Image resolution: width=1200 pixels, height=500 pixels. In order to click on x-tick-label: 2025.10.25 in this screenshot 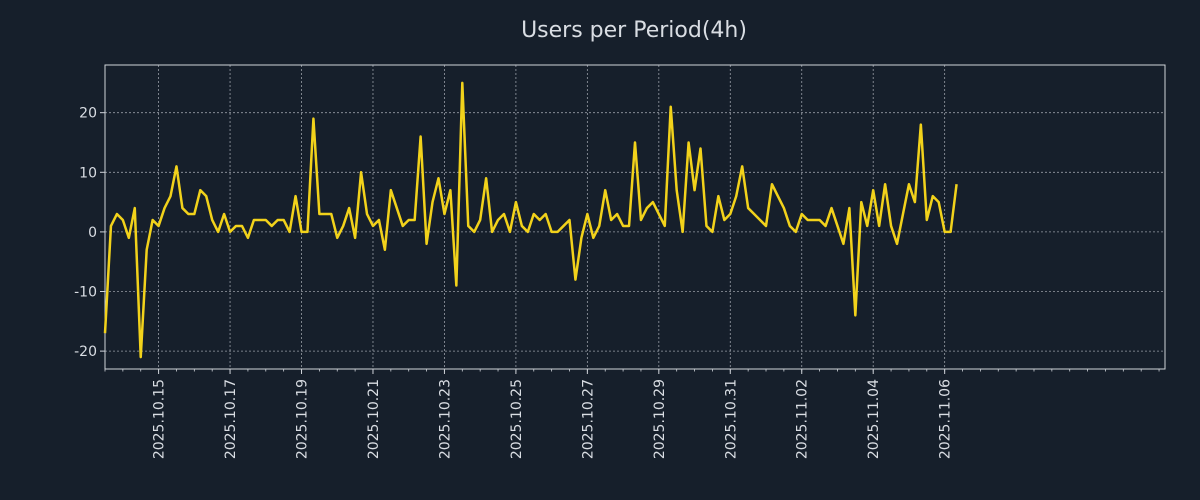, I will do `click(517, 419)`.